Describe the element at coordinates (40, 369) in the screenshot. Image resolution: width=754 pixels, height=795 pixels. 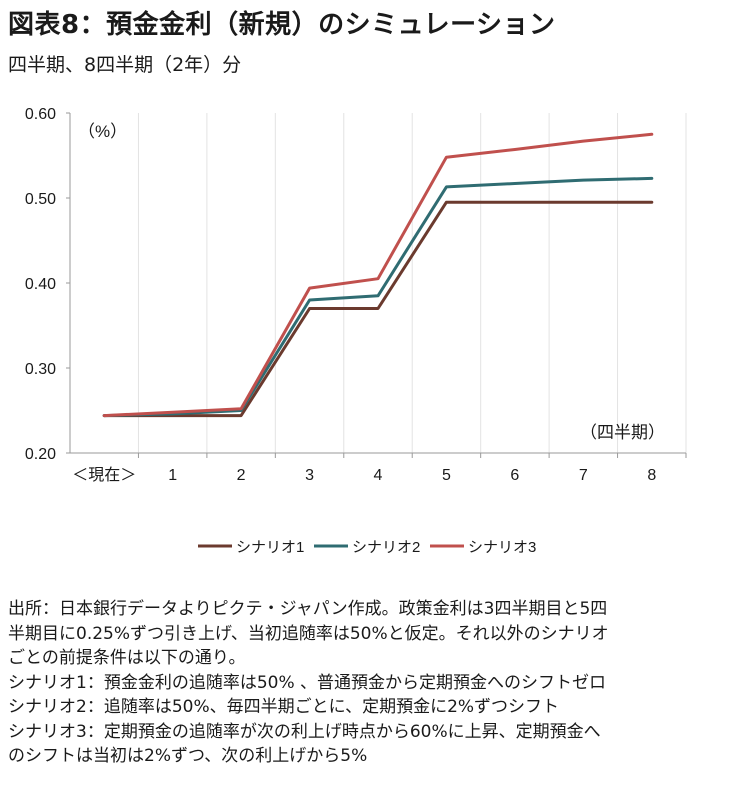
I see `y-tick-label: 0.30` at that location.